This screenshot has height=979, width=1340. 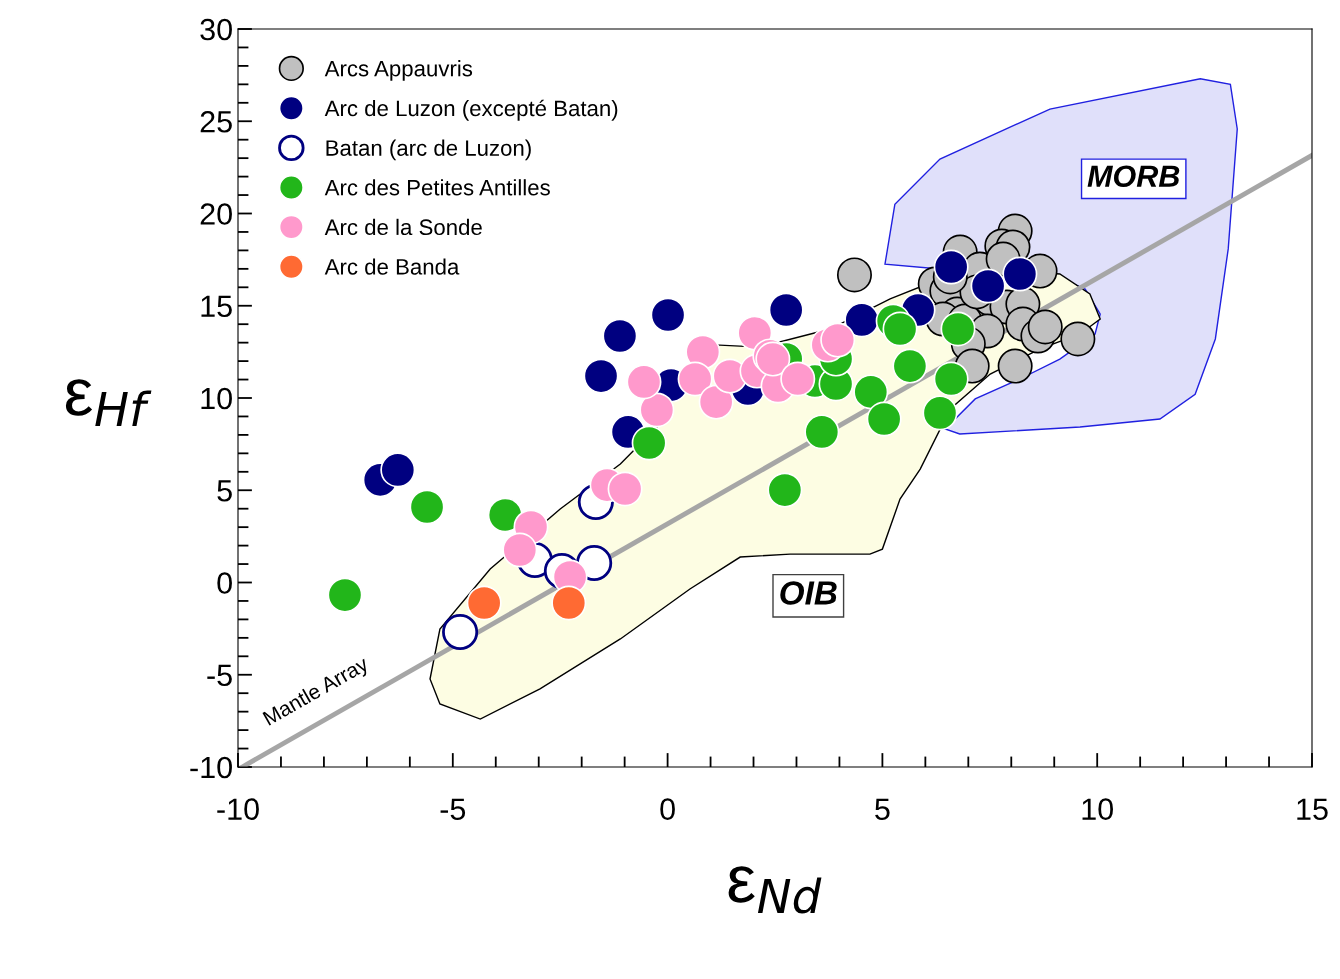 What do you see at coordinates (224, 491) in the screenshot?
I see `y-tick-label: 5` at bounding box center [224, 491].